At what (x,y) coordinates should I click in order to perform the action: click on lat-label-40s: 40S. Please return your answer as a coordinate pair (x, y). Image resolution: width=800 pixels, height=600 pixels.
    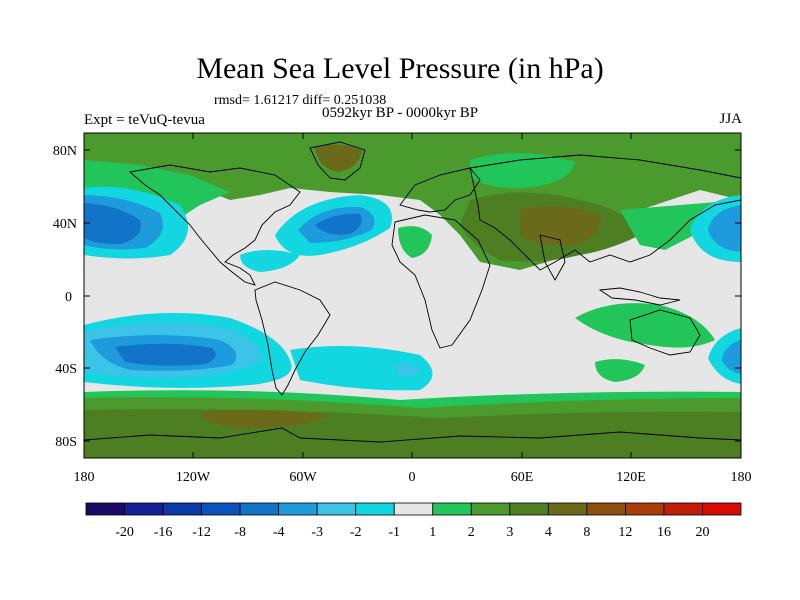
    Looking at the image, I should click on (66, 369).